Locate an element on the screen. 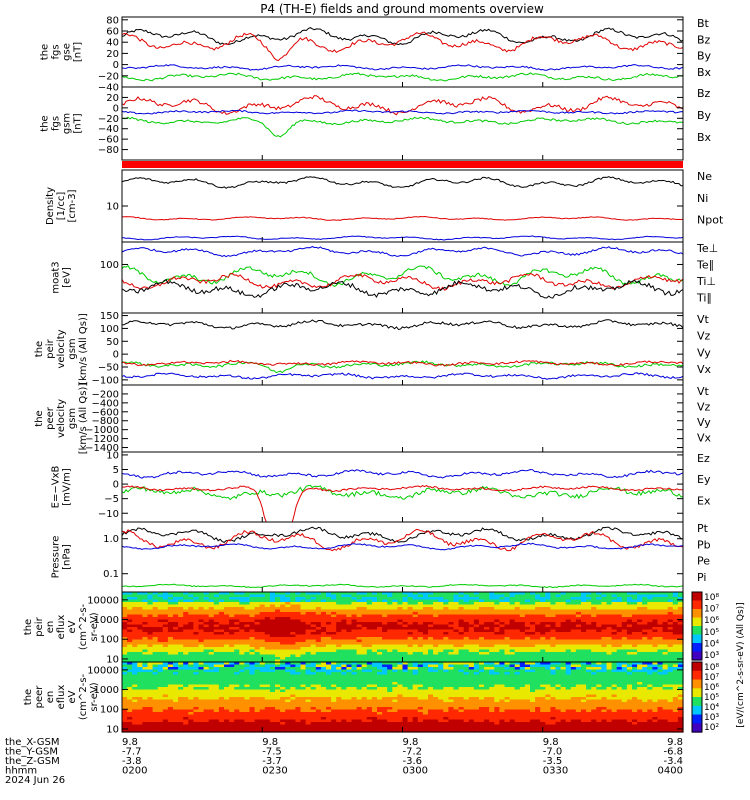 Image resolution: width=750 pixels, height=800 pixels. y-tick-label: 60 is located at coordinates (112, 32).